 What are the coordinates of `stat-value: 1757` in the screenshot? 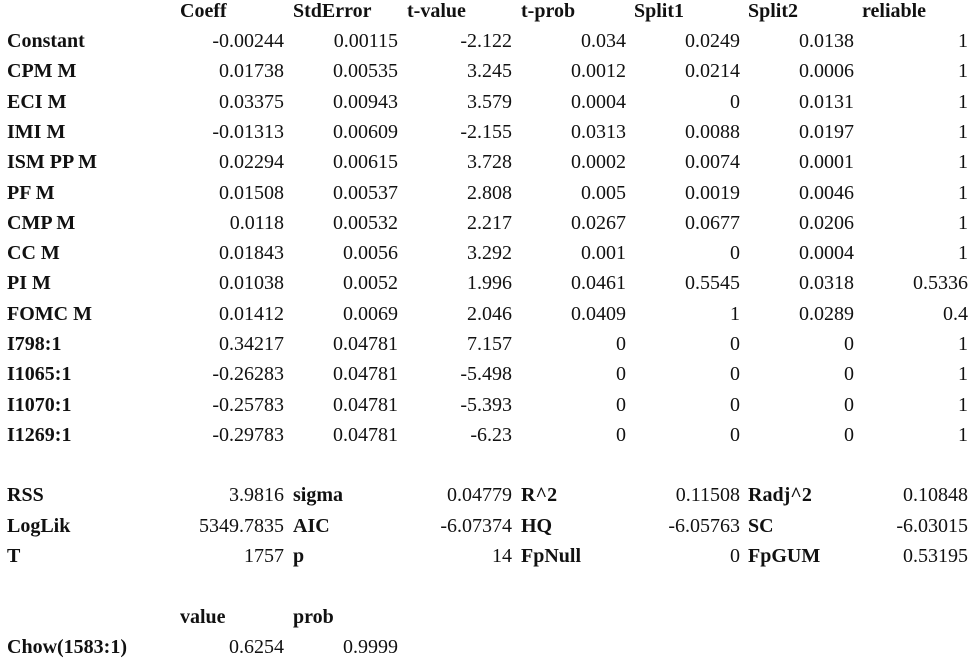 It's located at (264, 556).